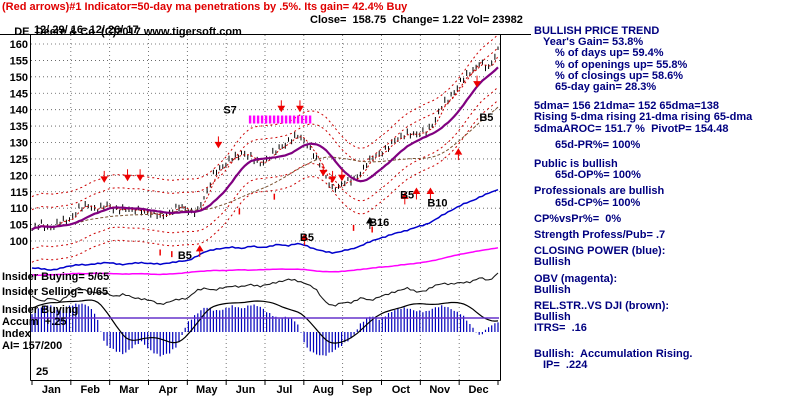  What do you see at coordinates (19, 209) in the screenshot?
I see `svg-text: 110` at bounding box center [19, 209].